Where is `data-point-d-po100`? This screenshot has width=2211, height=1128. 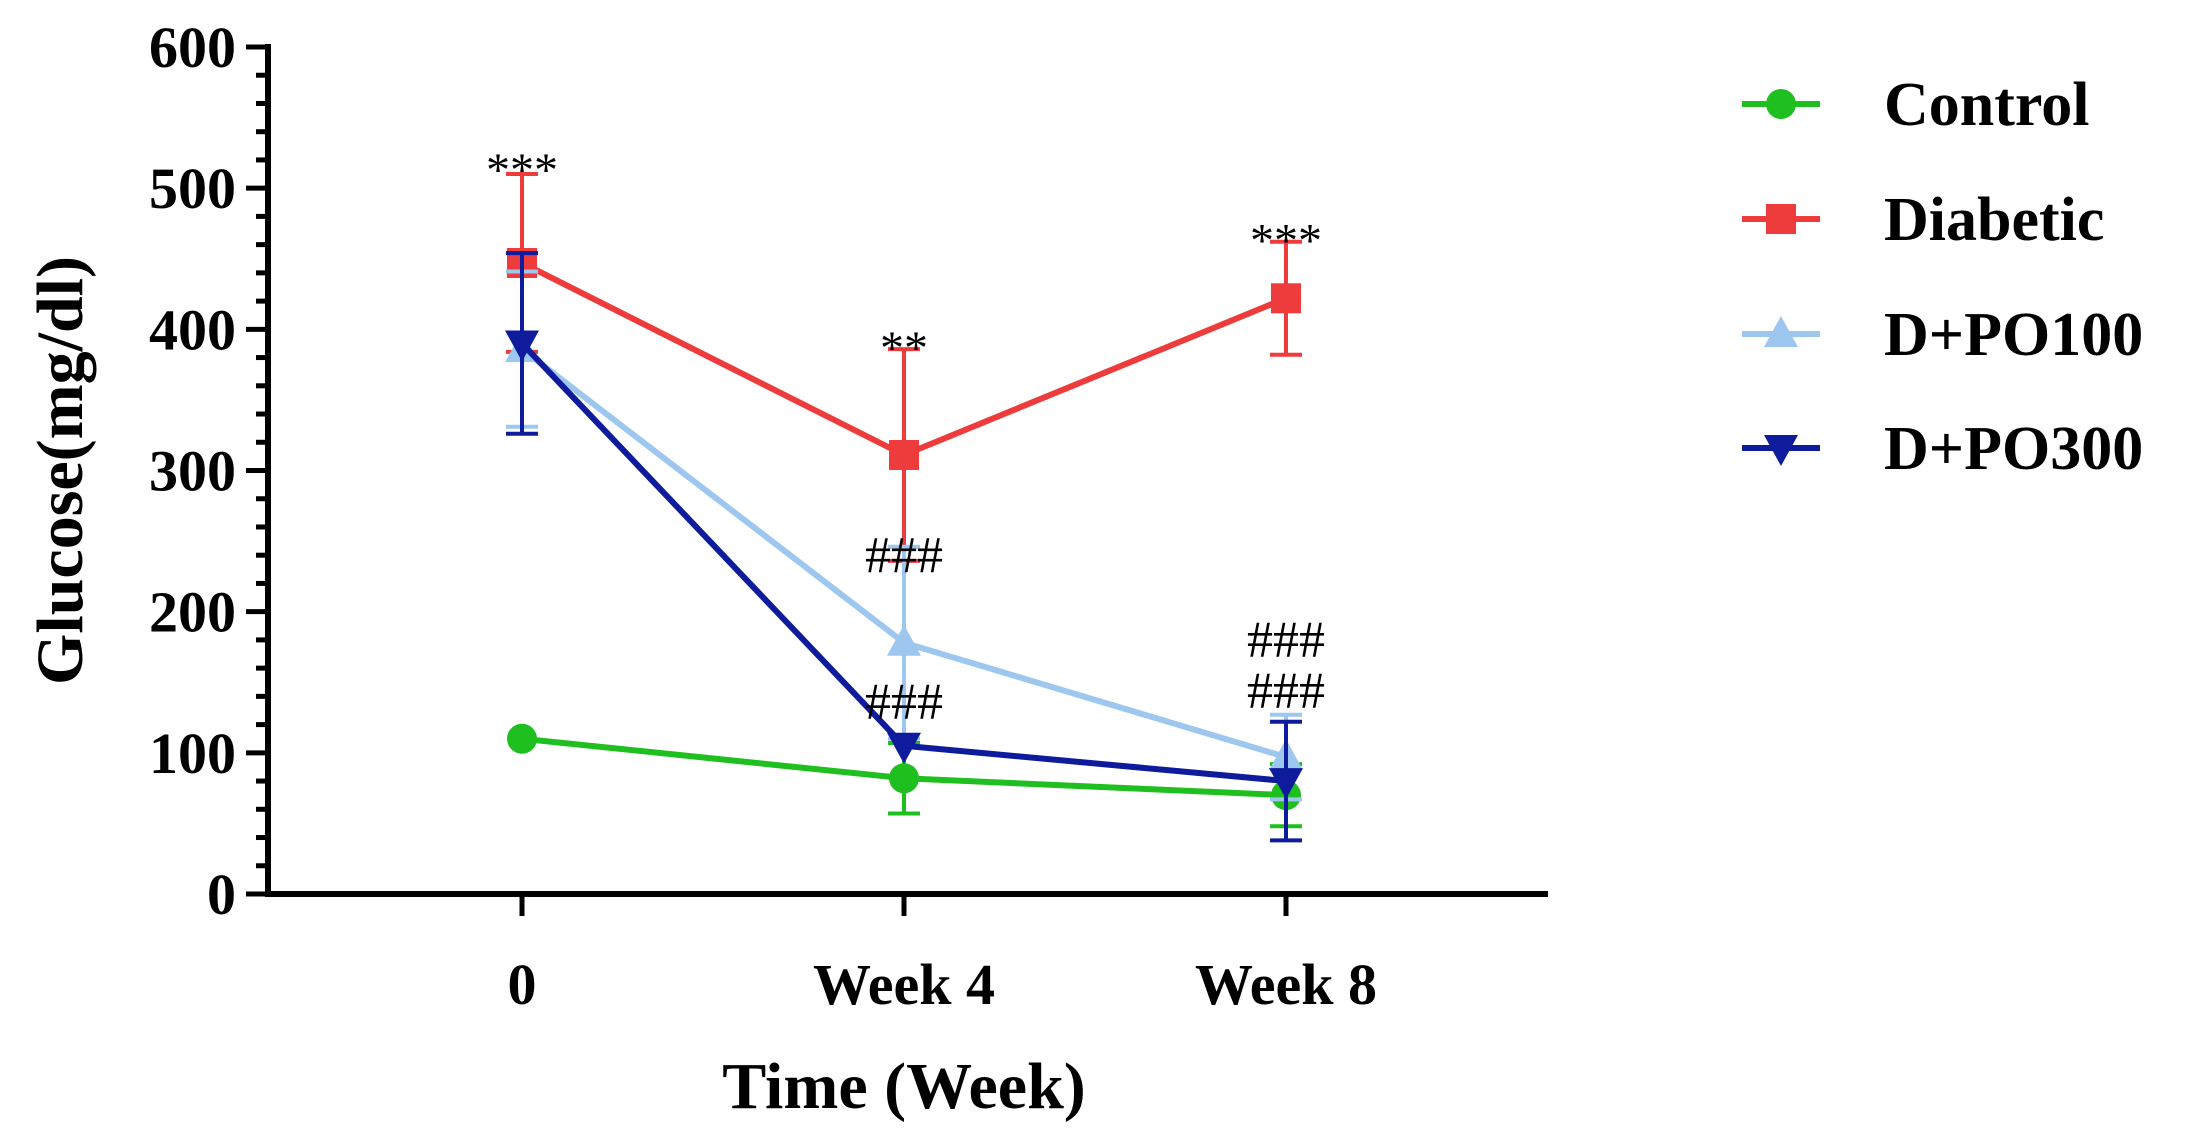 data-point-d-po100 is located at coordinates (904, 640).